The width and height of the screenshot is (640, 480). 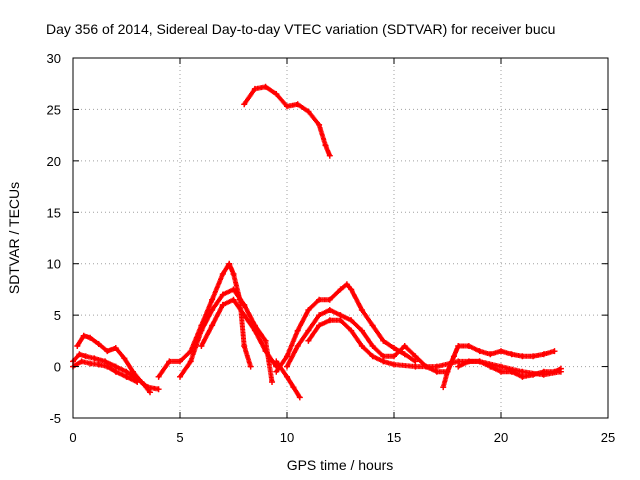 I want to click on y-tick-label: 15, so click(x=54, y=212).